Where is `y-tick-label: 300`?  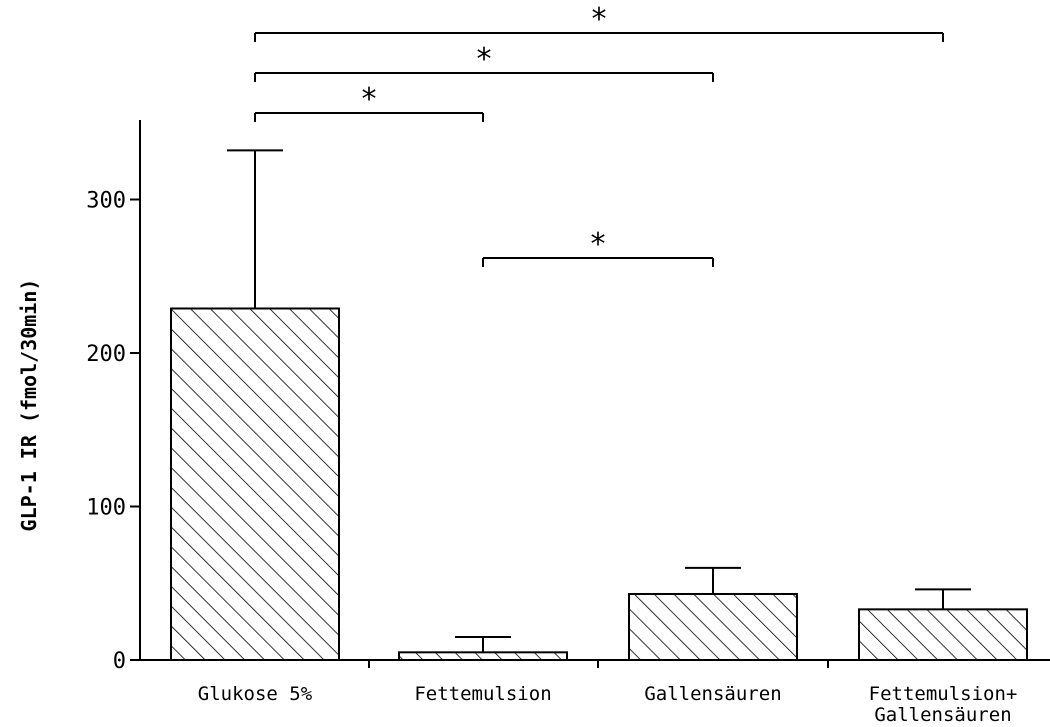
y-tick-label: 300 is located at coordinates (106, 201).